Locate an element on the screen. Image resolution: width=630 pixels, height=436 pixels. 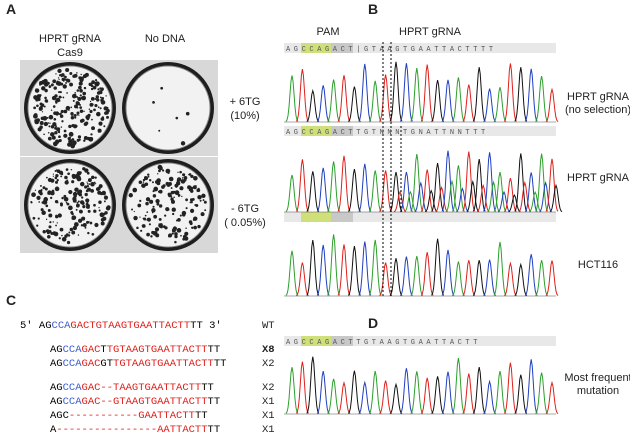
sequence-row: AGCCAGAC--GTAAGTGAATTACTTTT is located at coordinates (135, 402).